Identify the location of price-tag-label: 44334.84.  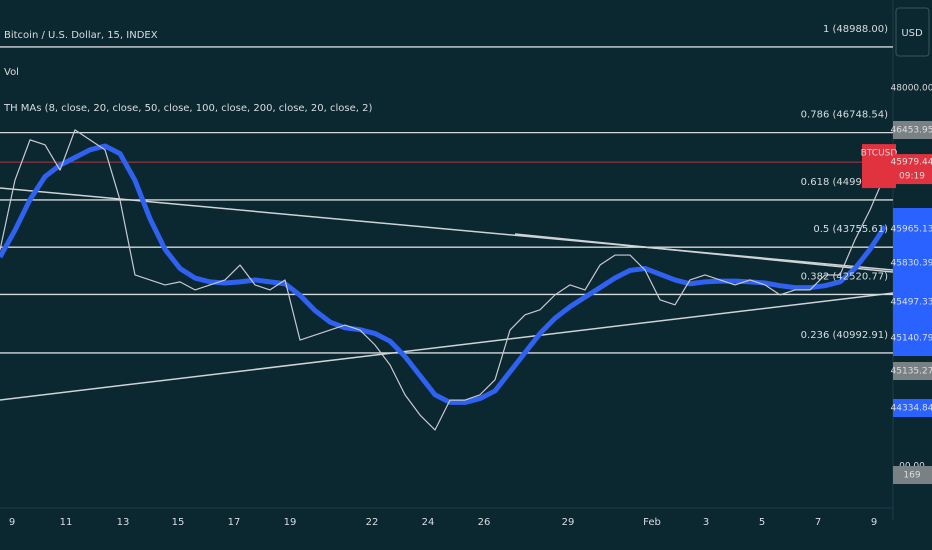
(911, 409).